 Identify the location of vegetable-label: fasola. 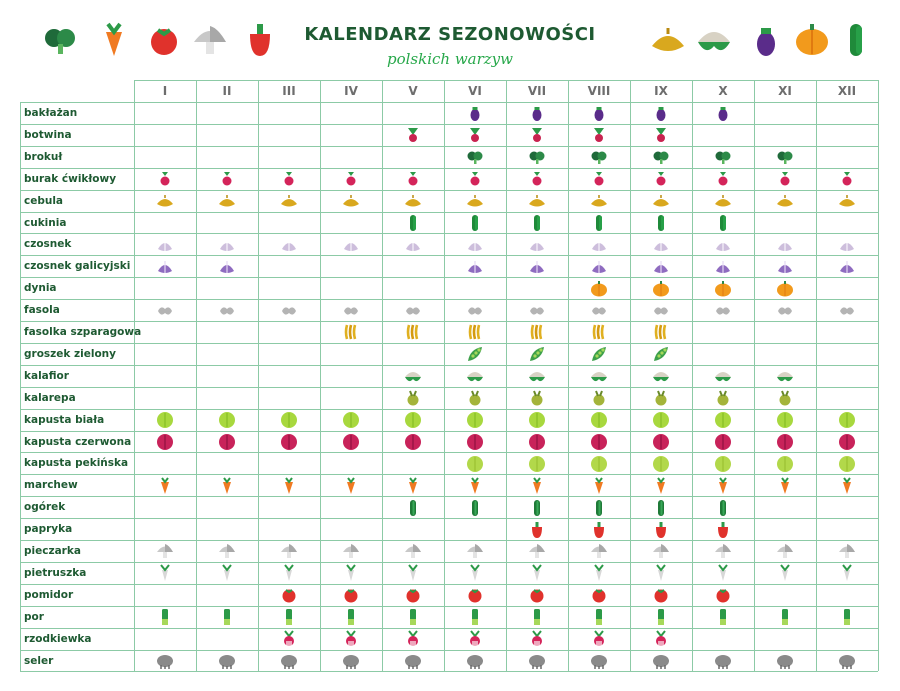
(42, 310).